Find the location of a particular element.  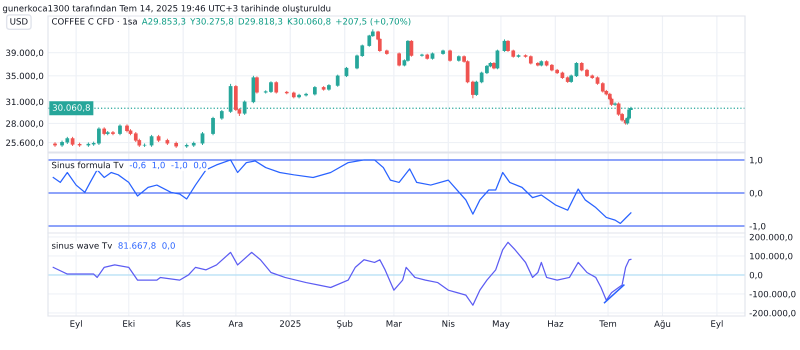

annotation: K30.060,8 is located at coordinates (309, 22).